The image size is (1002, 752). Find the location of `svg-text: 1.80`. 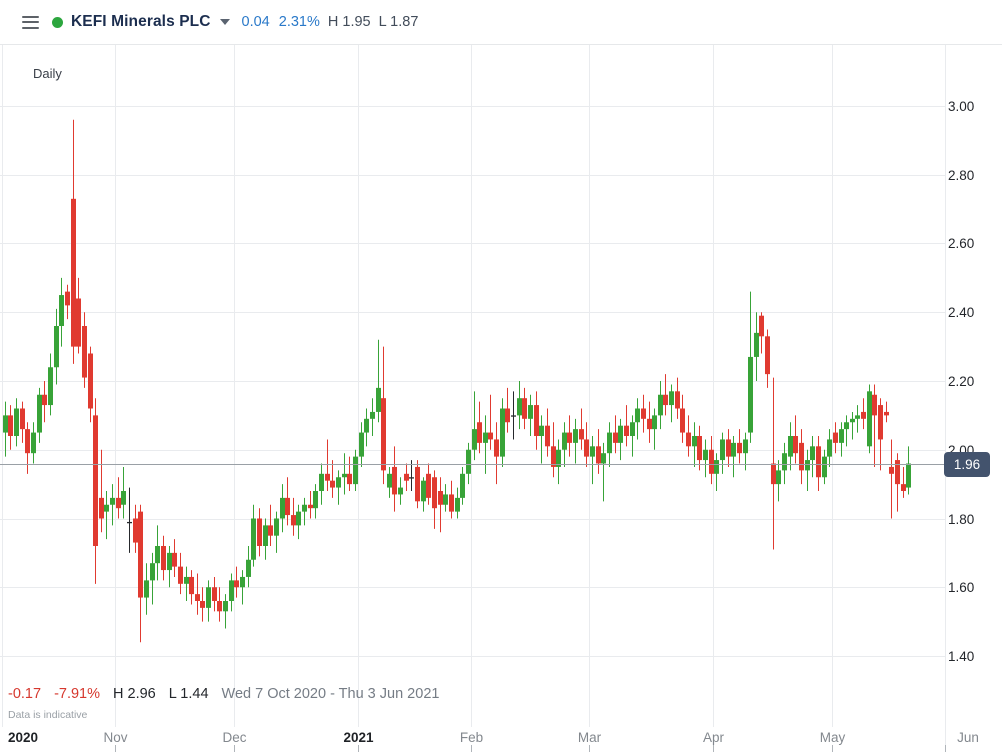

svg-text: 1.80 is located at coordinates (961, 519).